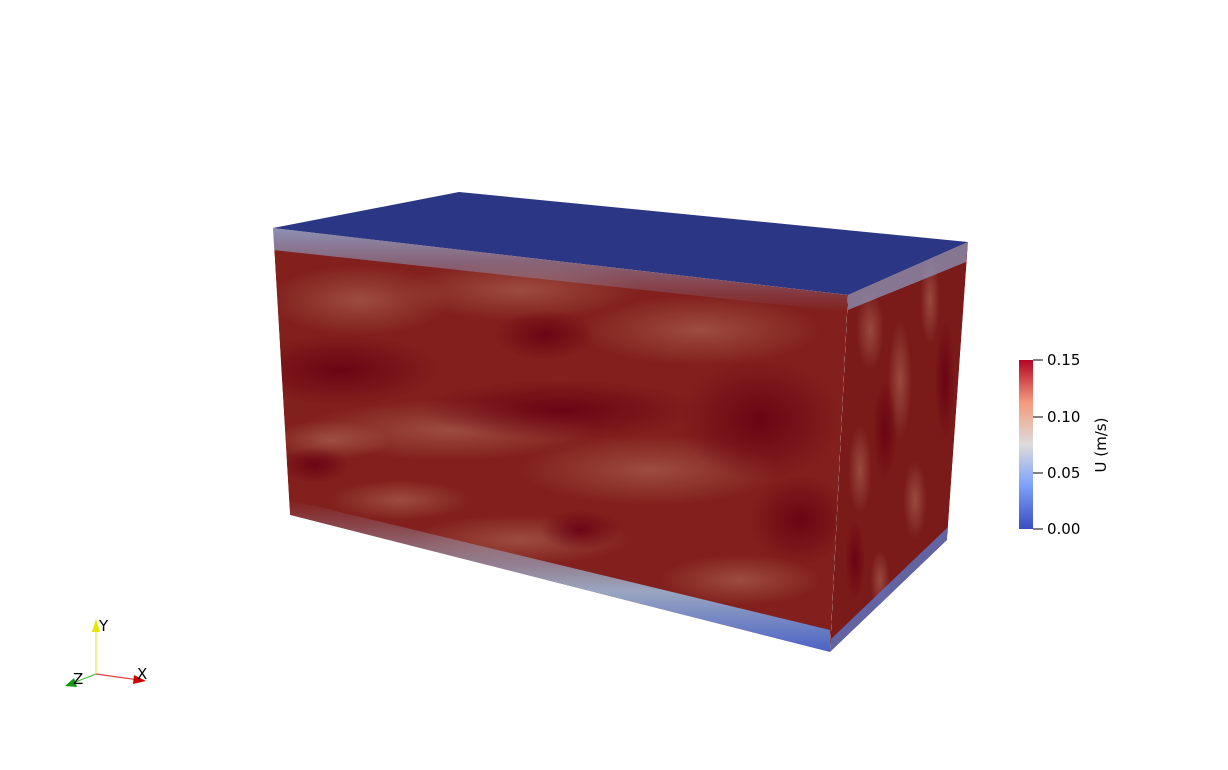 The width and height of the screenshot is (1228, 770). What do you see at coordinates (1038, 444) in the screenshot?
I see `colorbar-ticks` at bounding box center [1038, 444].